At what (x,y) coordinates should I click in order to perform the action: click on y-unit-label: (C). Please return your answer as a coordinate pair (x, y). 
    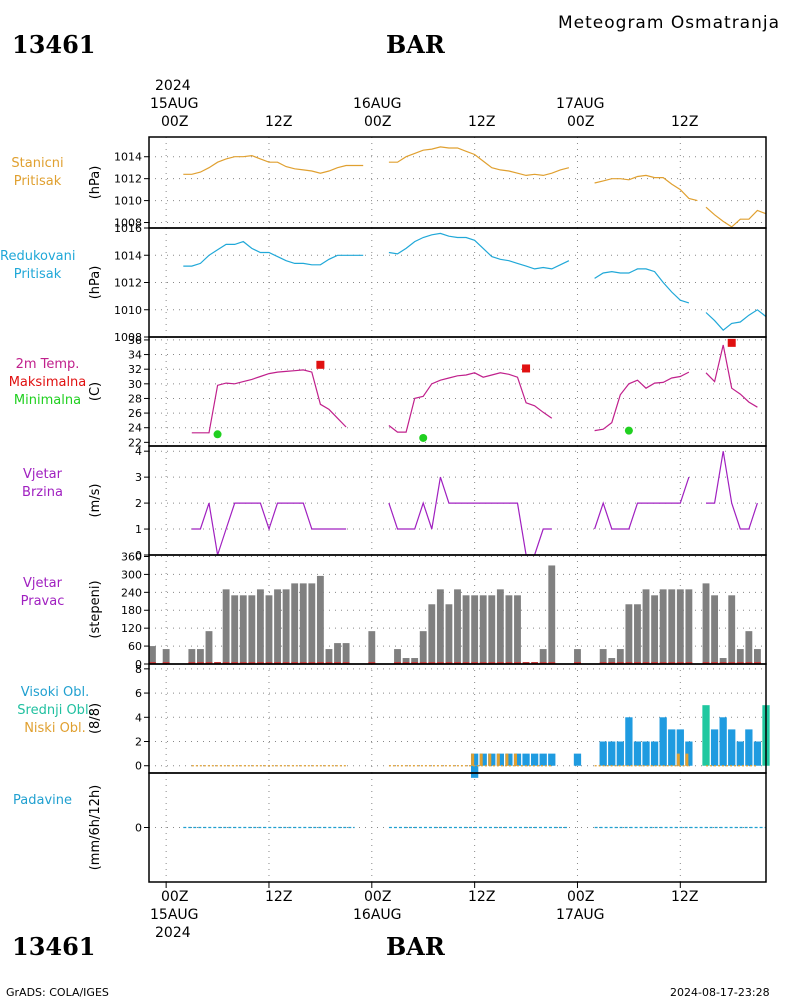
    Looking at the image, I should click on (95, 391).